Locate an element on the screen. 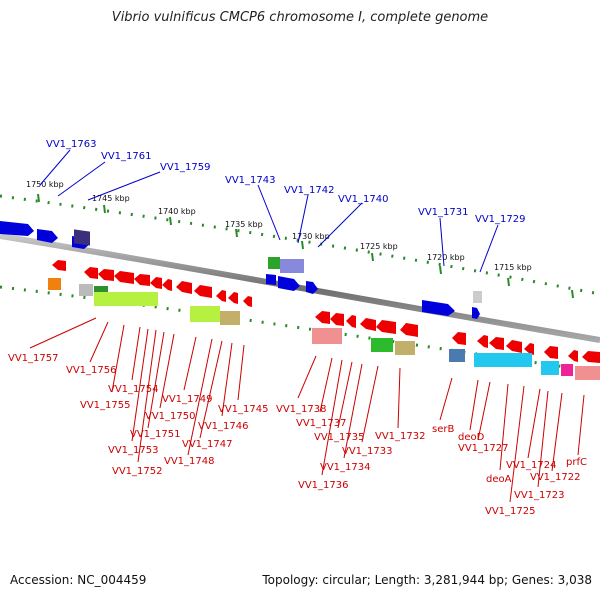 This screenshot has height=600, width=600. gene-label: VV1_1731 is located at coordinates (443, 212).